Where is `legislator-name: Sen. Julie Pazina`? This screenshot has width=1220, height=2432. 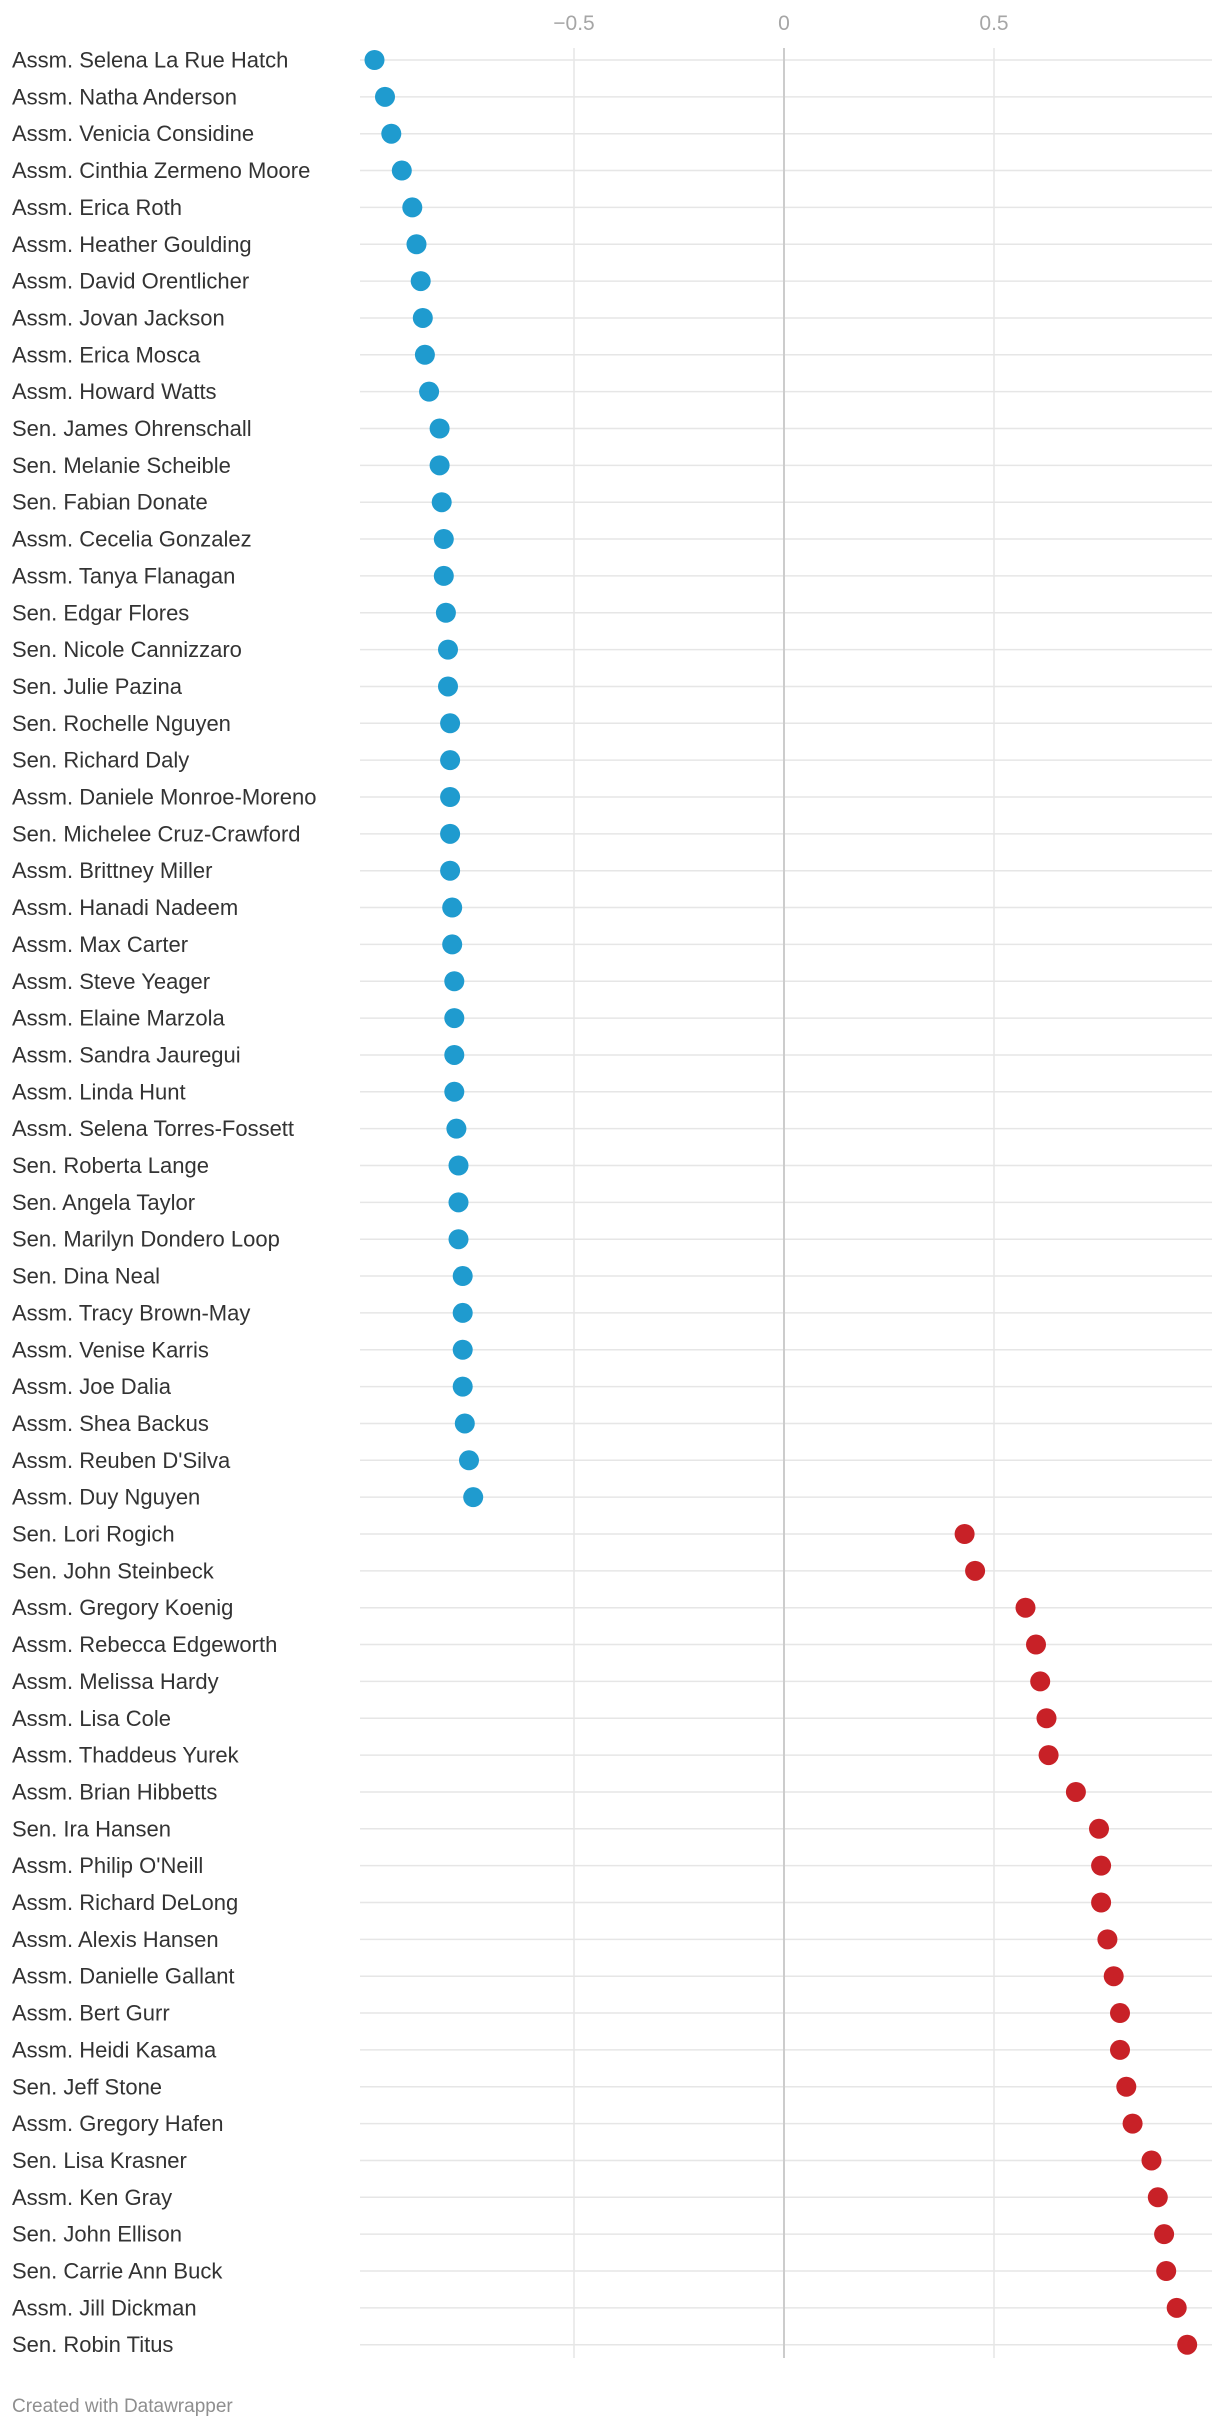 legislator-name: Sen. Julie Pazina is located at coordinates (97, 686).